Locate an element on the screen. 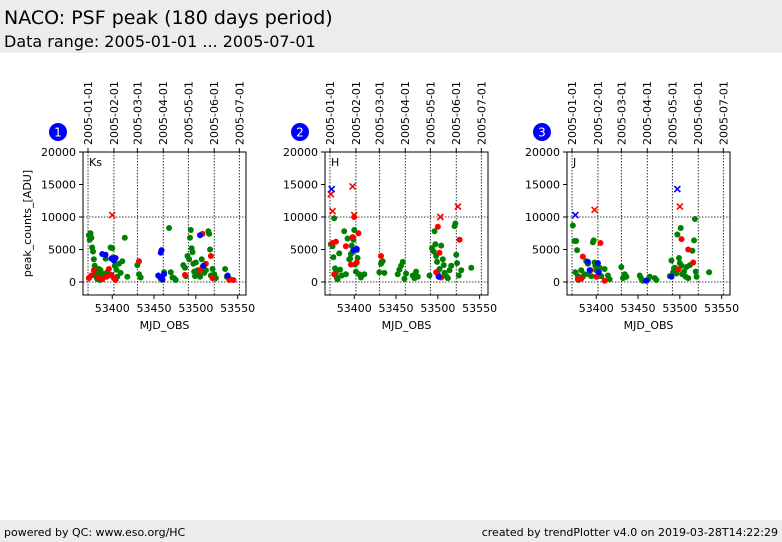 The width and height of the screenshot is (782, 542). top-date-label: 2005-02-01 is located at coordinates (356, 113).